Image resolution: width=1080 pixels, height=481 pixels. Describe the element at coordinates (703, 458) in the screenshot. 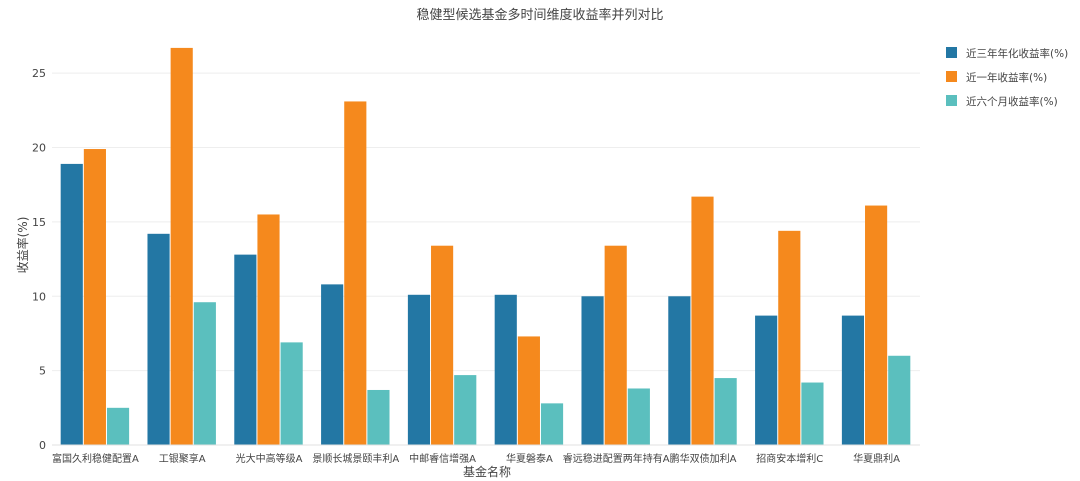

I see `x-tick-label: 鹏华双债加利A` at that location.